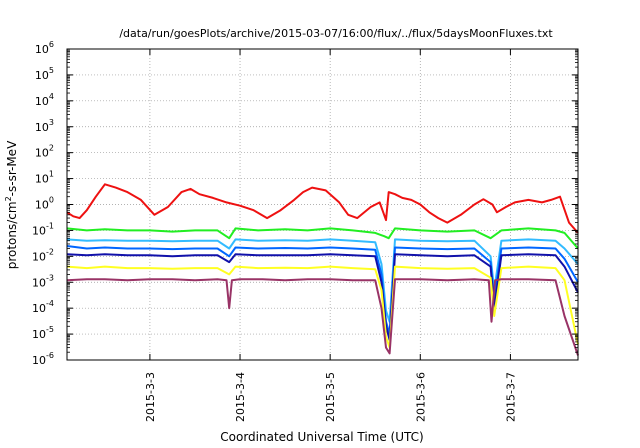  Describe the element at coordinates (51, 200) in the screenshot. I see `y-tick-exp: 0` at that location.